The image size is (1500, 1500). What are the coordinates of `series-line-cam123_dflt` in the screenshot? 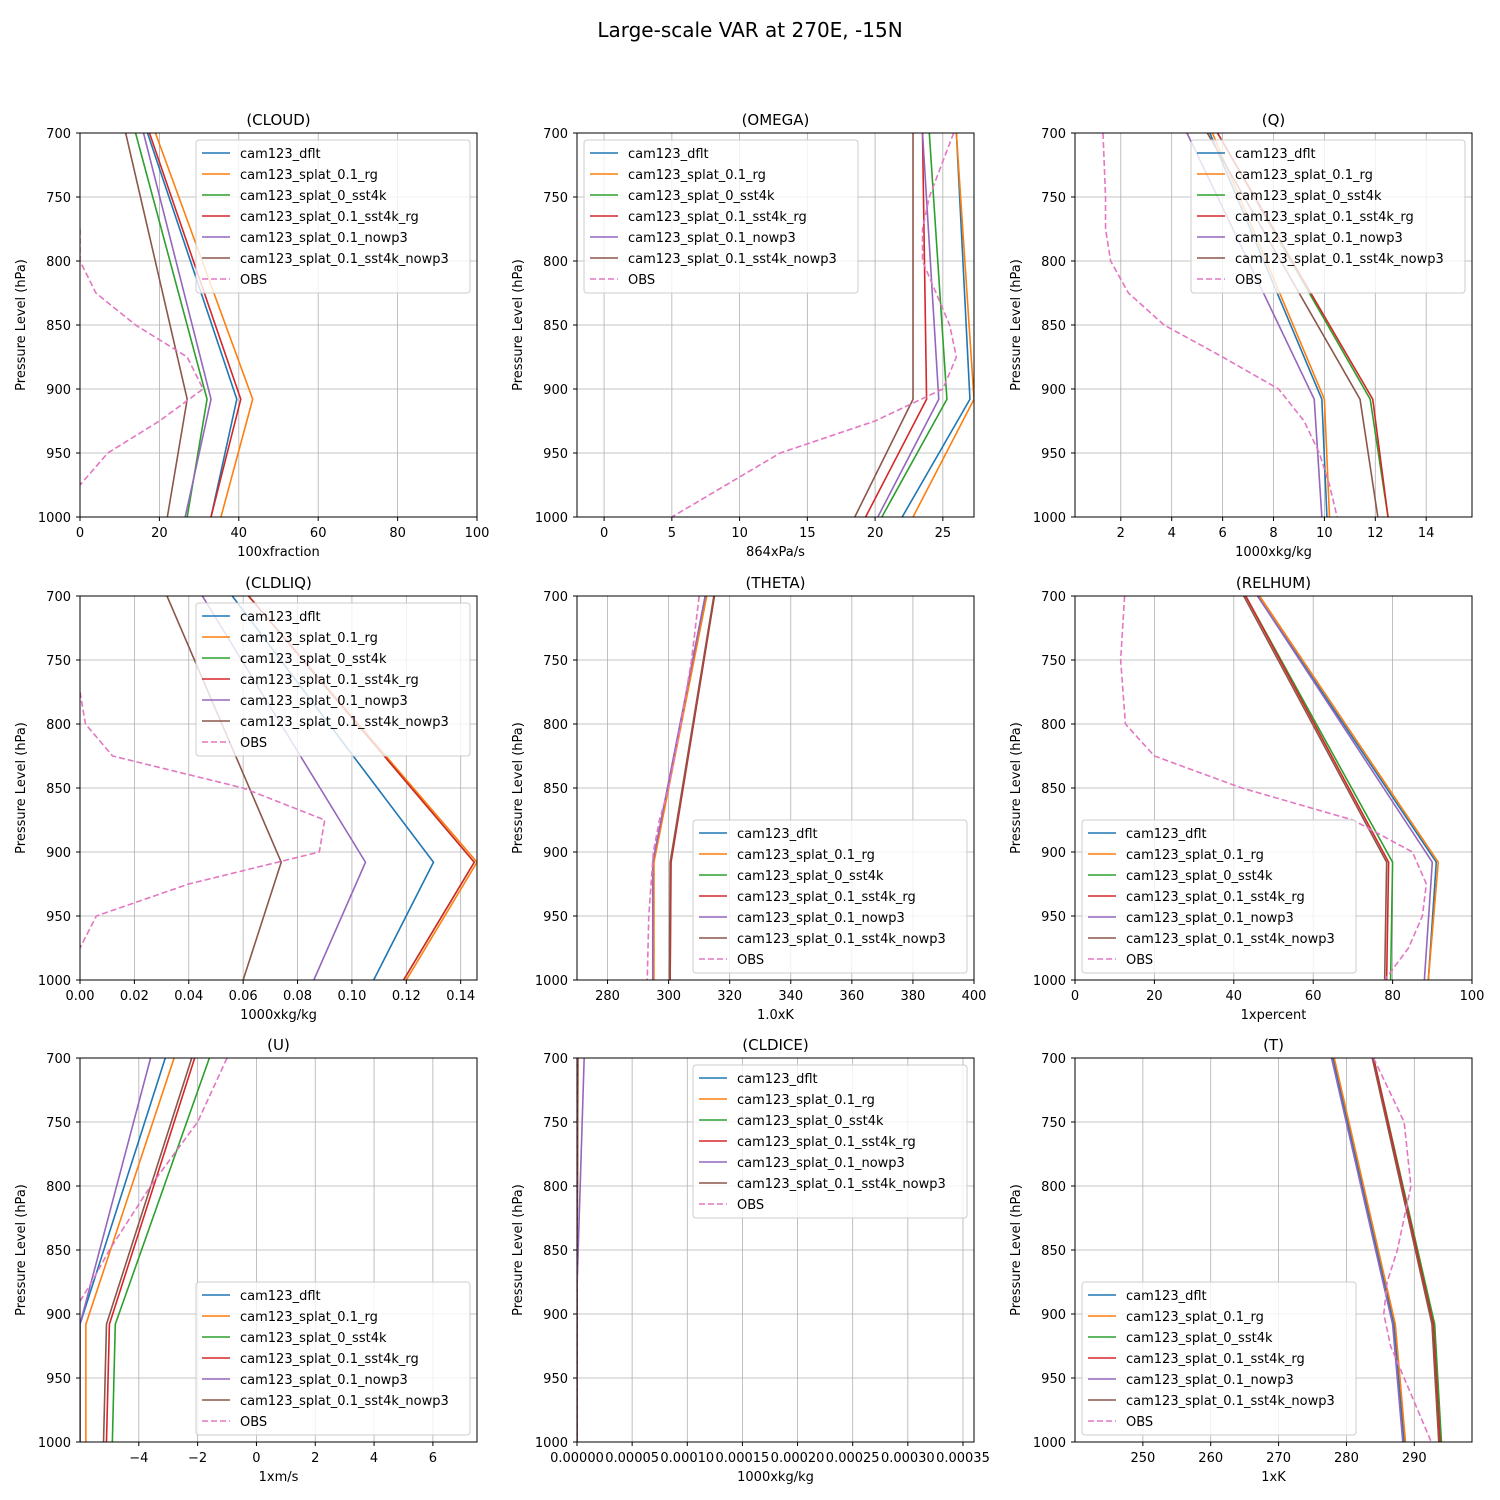 It's located at (123, 1250).